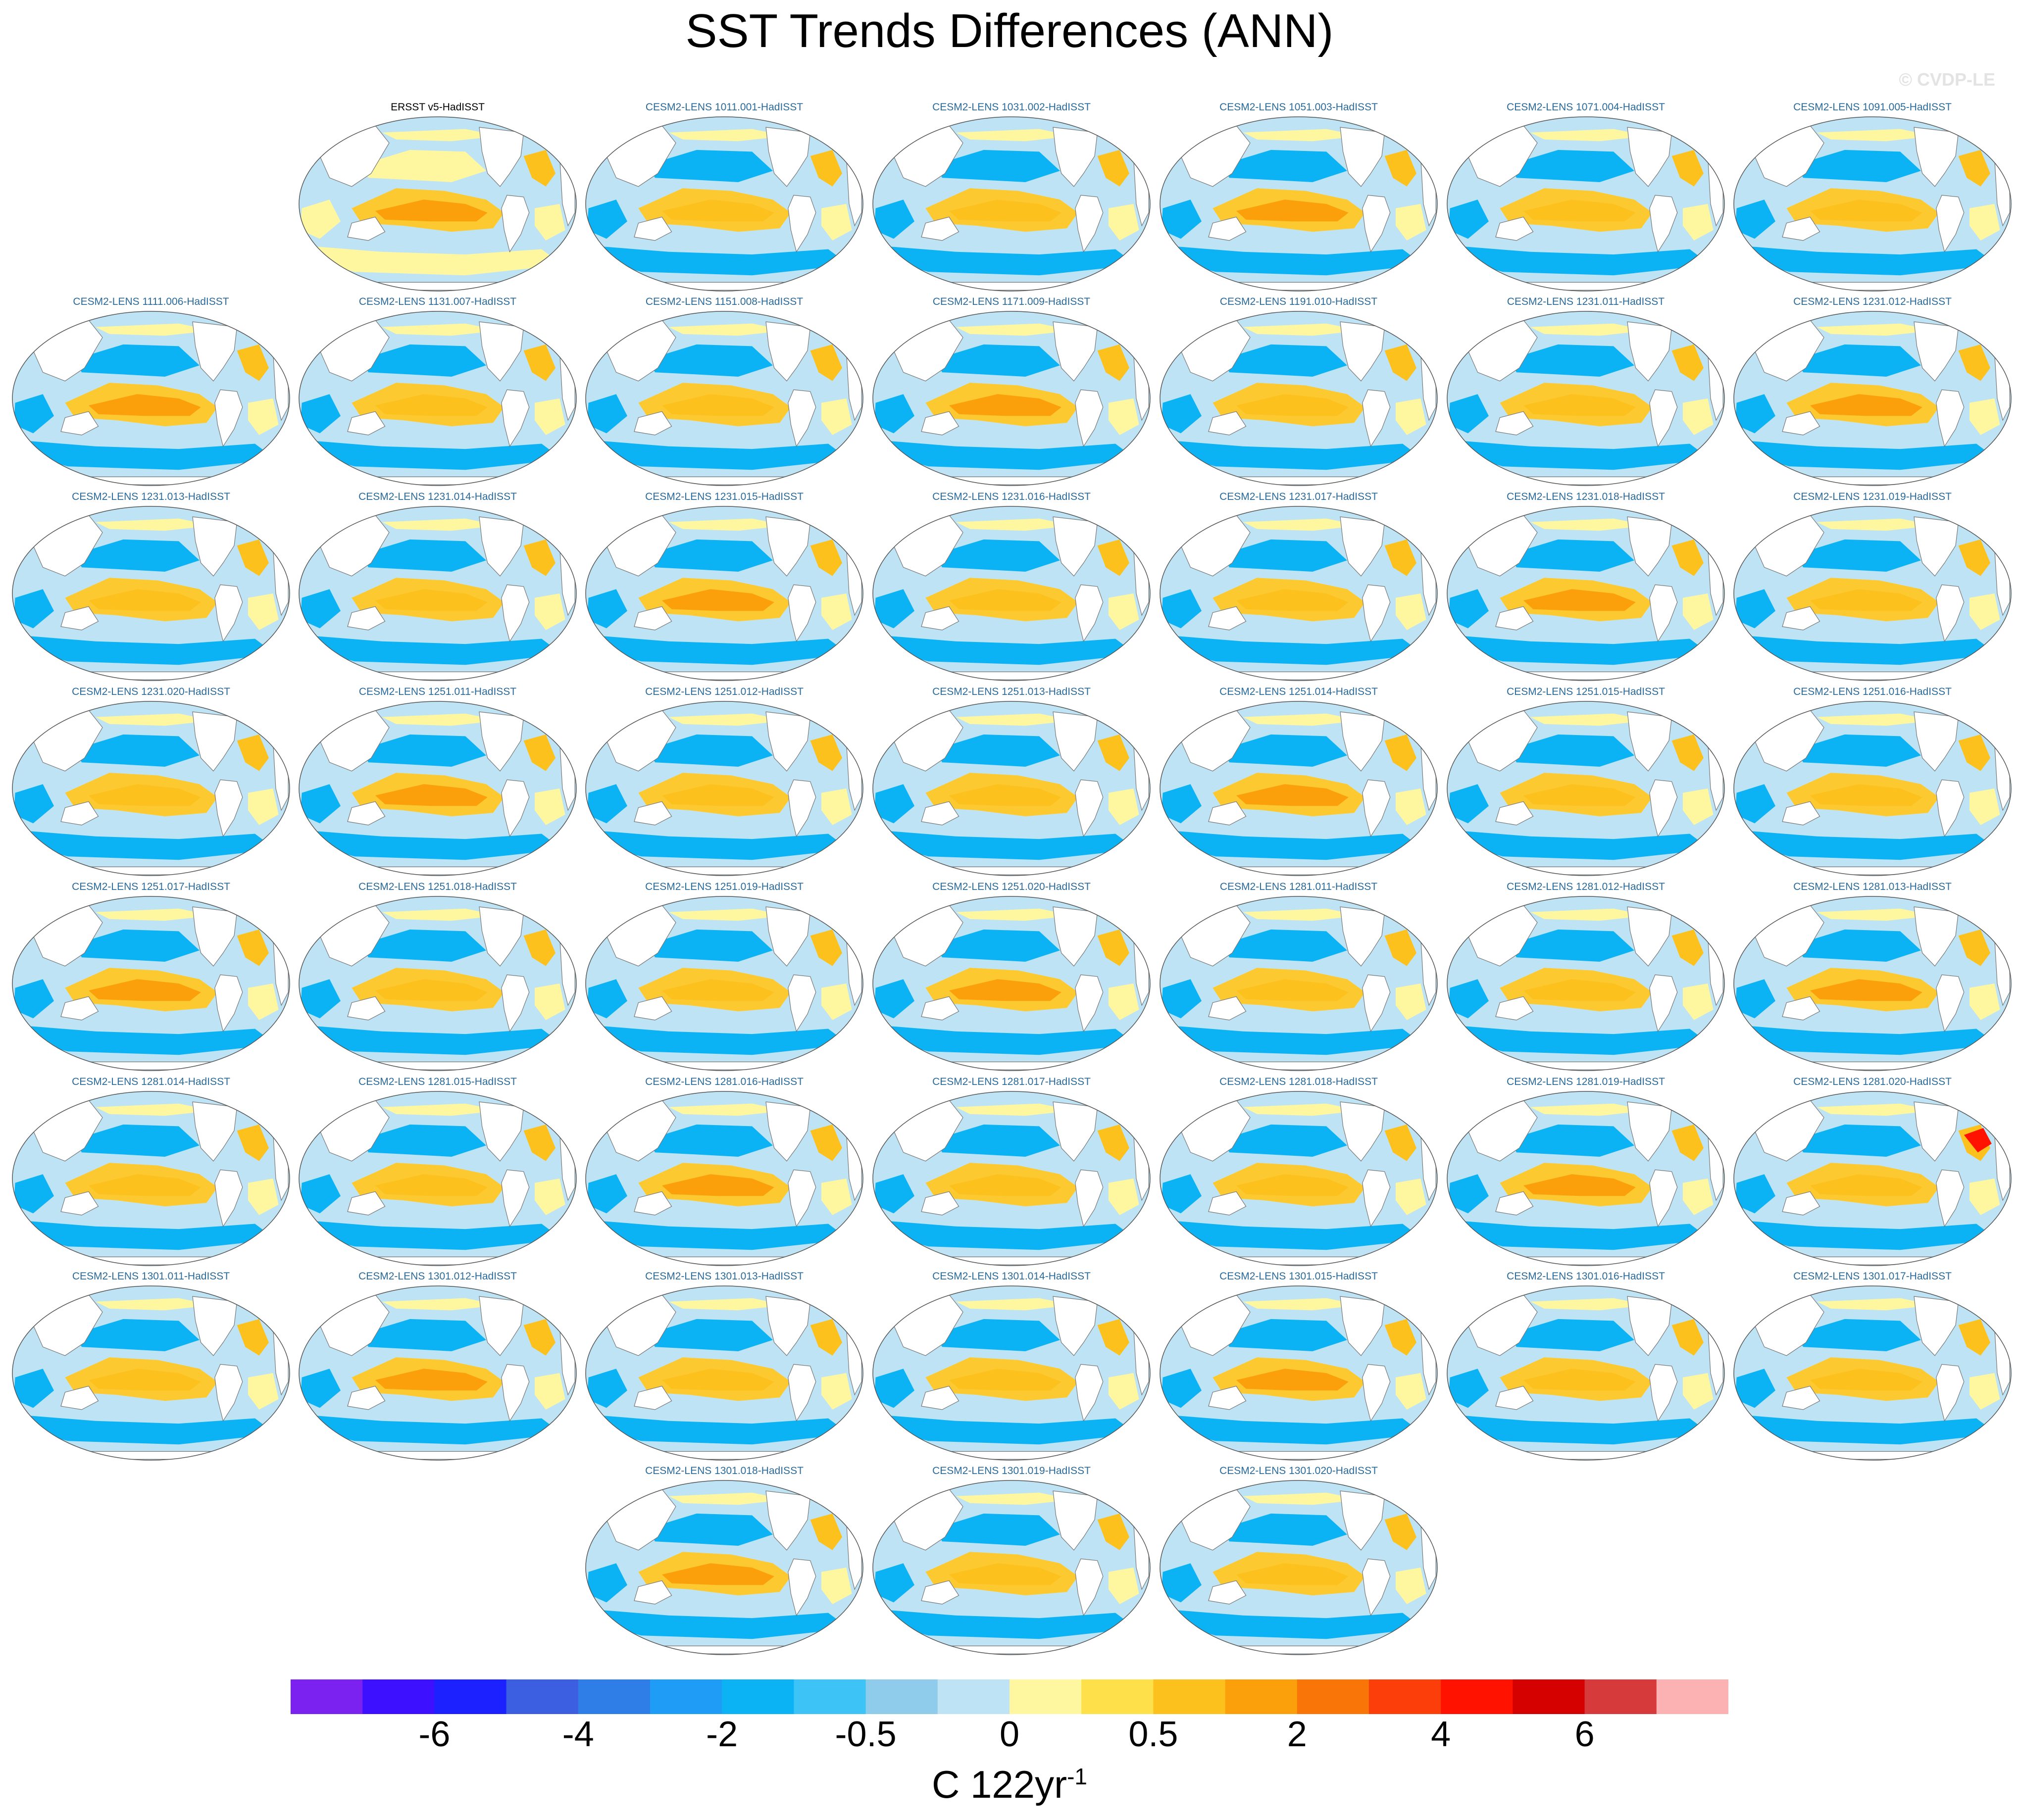  What do you see at coordinates (1298, 886) in the screenshot?
I see `panel-title: CESM2-LENS 1281.011-HadISST` at bounding box center [1298, 886].